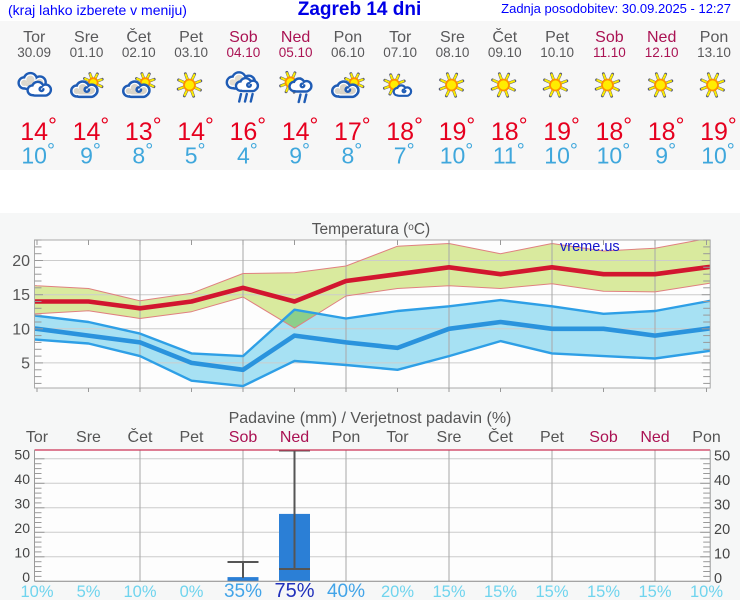 The width and height of the screenshot is (740, 600). What do you see at coordinates (25, 363) in the screenshot?
I see `svg-text: 5` at bounding box center [25, 363].